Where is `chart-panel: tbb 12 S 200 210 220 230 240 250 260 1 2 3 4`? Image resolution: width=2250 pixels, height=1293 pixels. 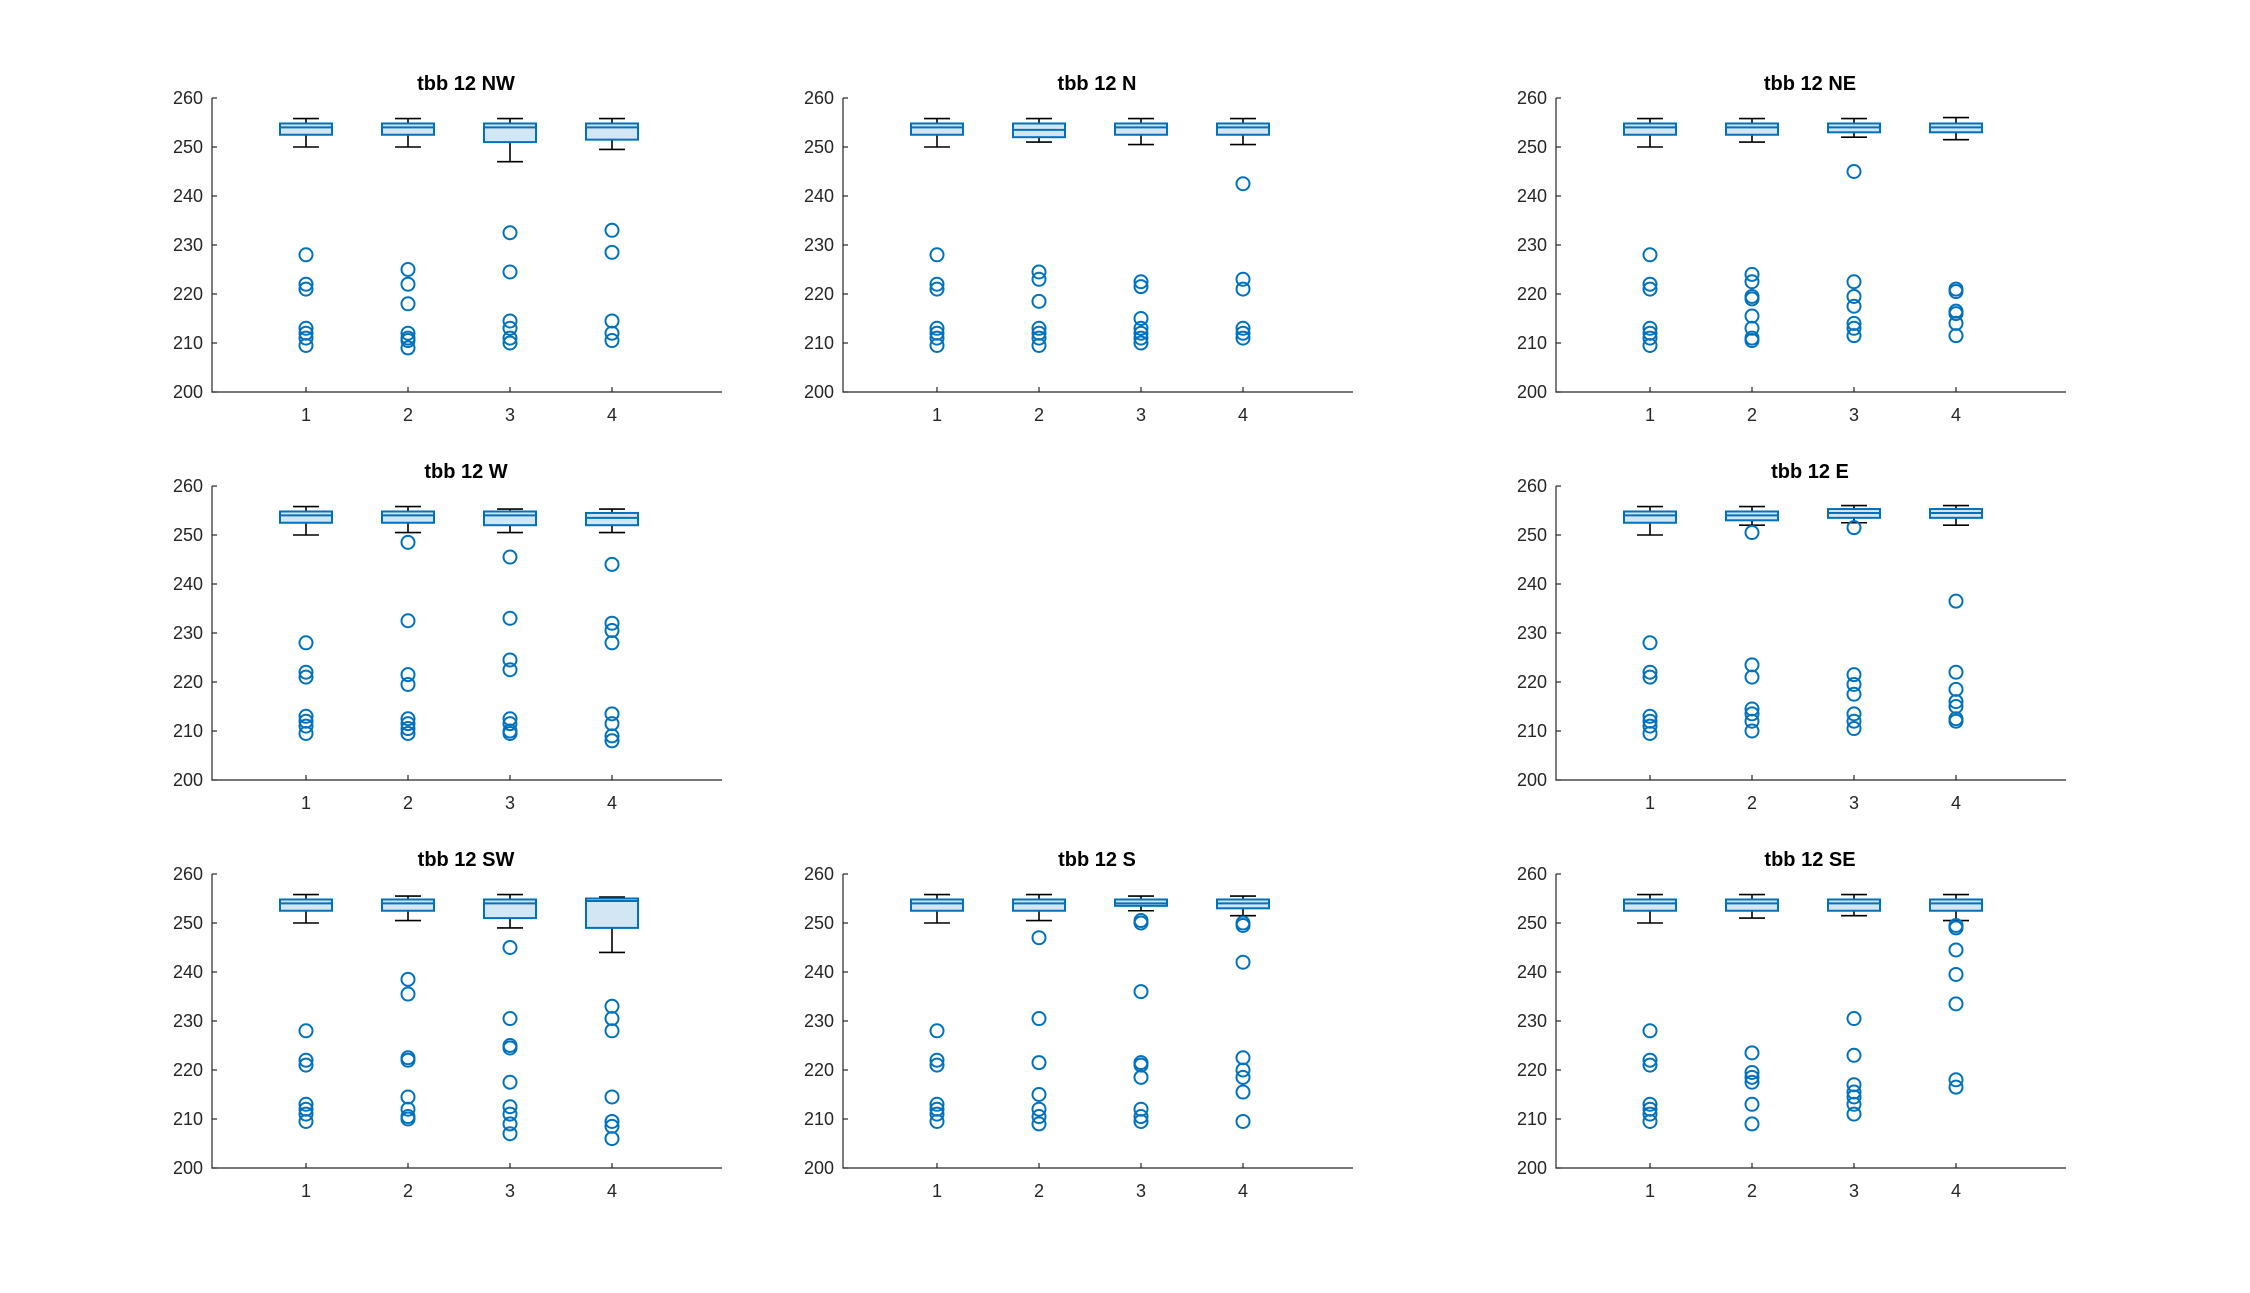
chart-panel: tbb 12 S 200 210 220 230 240 250 260 1 2 3 4 is located at coordinates (1078, 1025).